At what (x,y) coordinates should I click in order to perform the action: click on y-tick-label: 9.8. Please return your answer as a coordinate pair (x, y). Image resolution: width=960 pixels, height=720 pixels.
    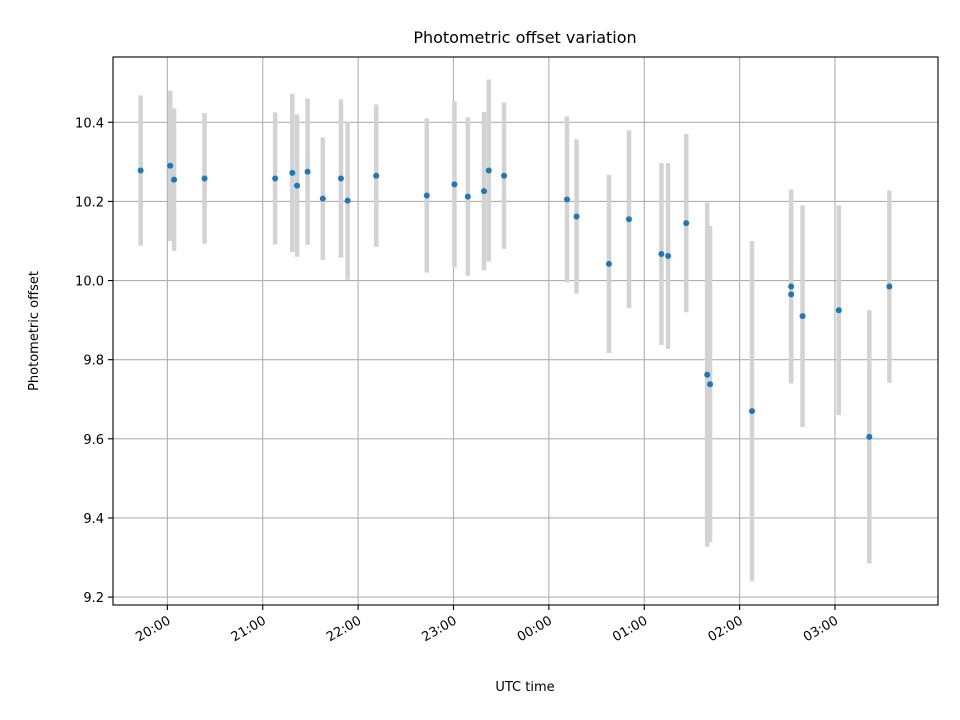
    Looking at the image, I should click on (93, 361).